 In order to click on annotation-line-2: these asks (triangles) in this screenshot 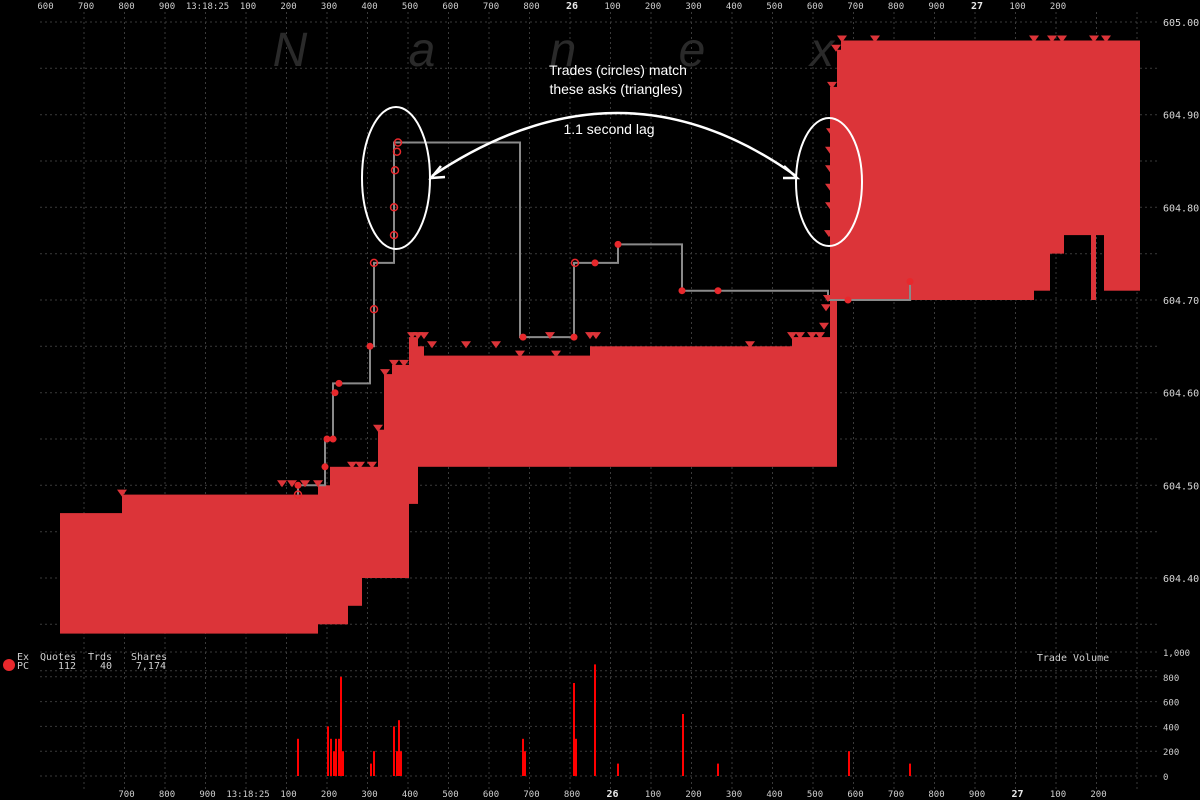, I will do `click(615, 89)`.